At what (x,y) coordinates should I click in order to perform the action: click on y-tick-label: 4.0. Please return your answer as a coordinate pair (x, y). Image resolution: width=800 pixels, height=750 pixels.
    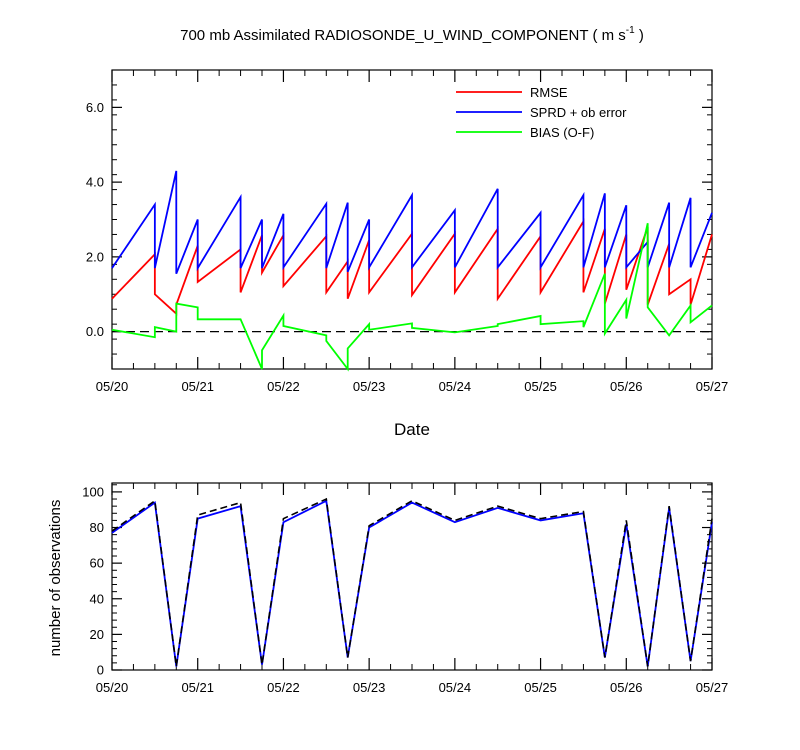
    Looking at the image, I should click on (95, 182).